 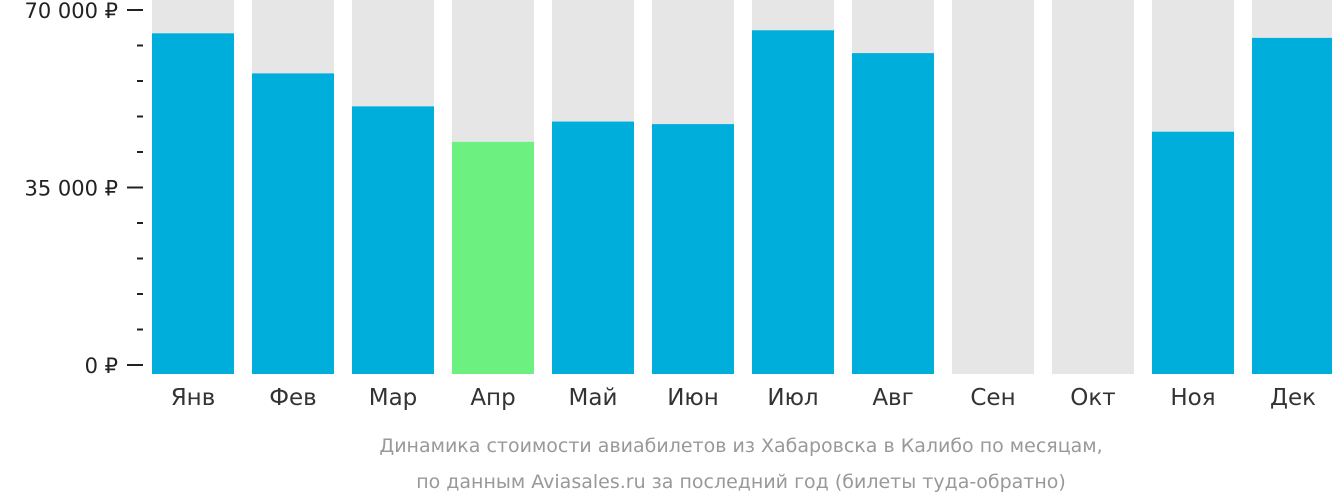 I want to click on x-tick-label: Дек, so click(x=1293, y=398).